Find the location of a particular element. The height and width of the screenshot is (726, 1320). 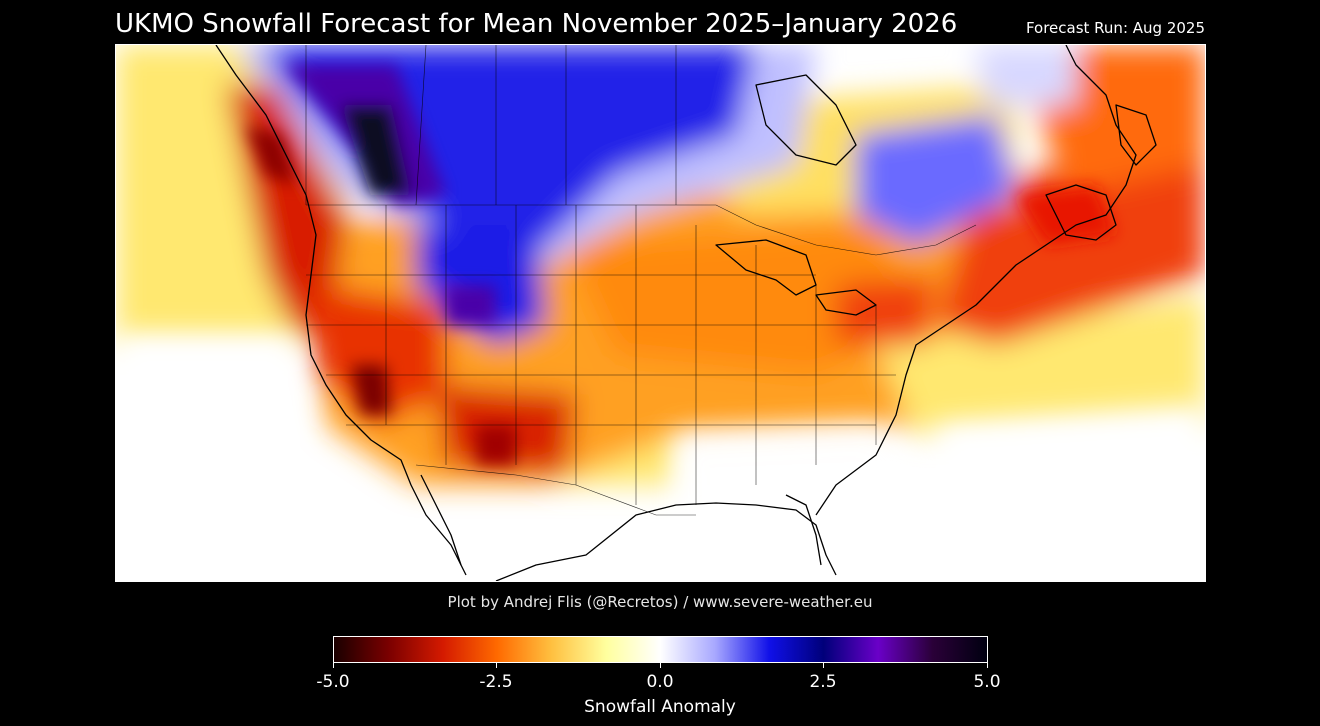

colorbar-tick-label: 2.5 is located at coordinates (823, 682).